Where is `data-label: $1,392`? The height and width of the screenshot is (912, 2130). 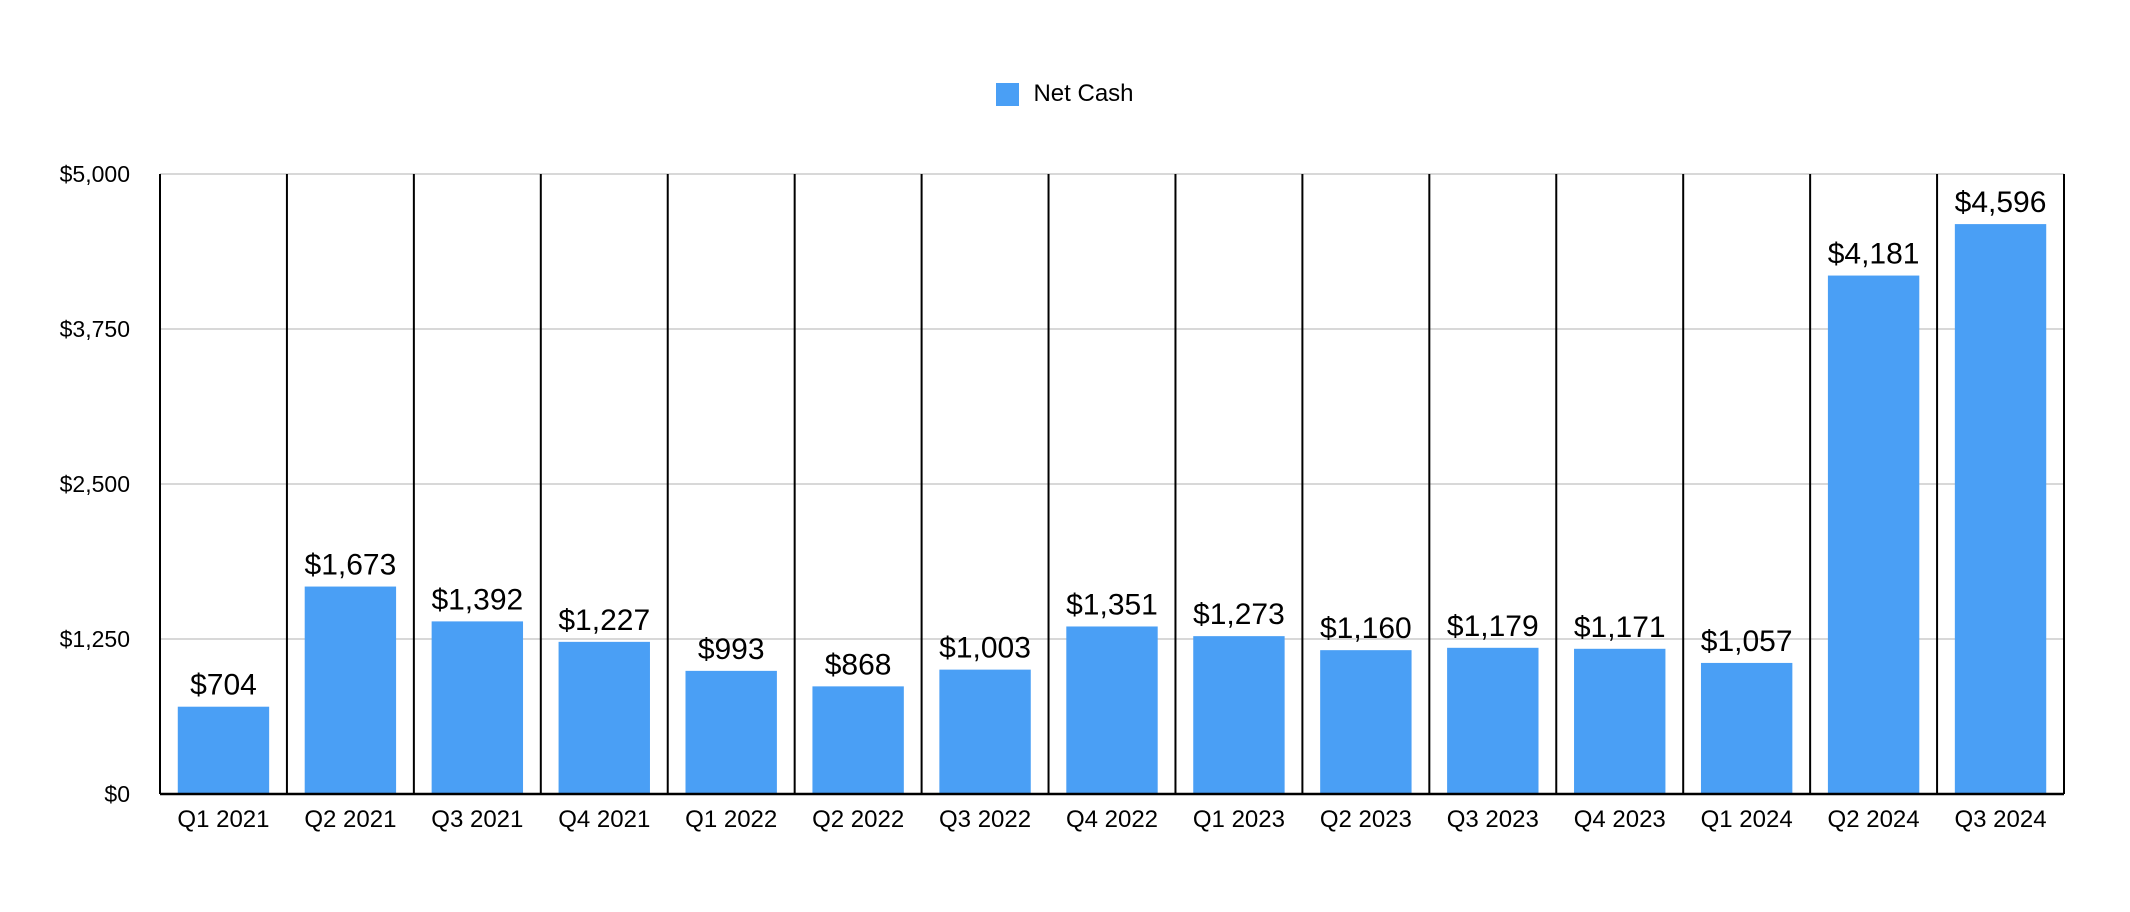
data-label: $1,392 is located at coordinates (477, 599).